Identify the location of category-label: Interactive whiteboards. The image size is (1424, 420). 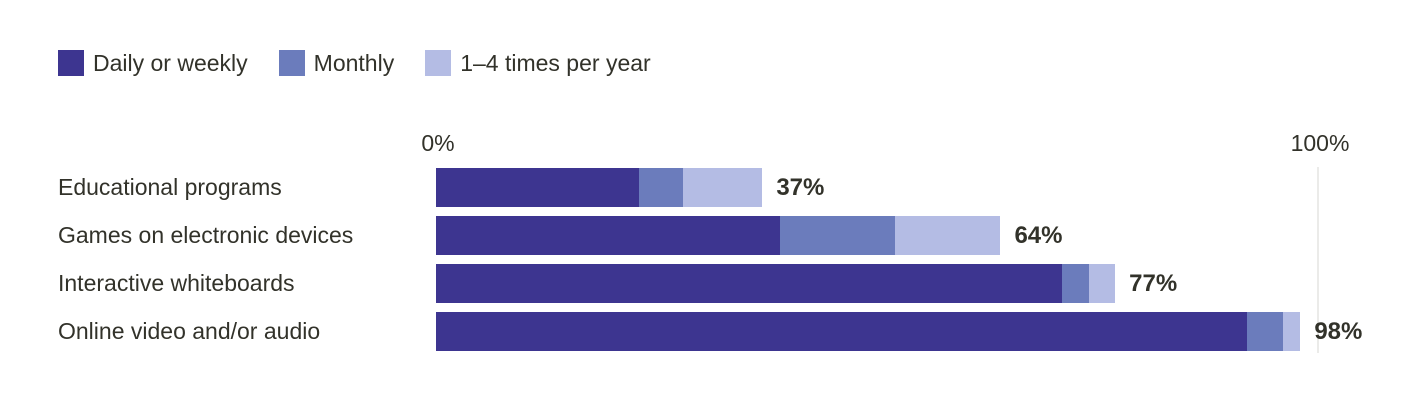
(176, 283).